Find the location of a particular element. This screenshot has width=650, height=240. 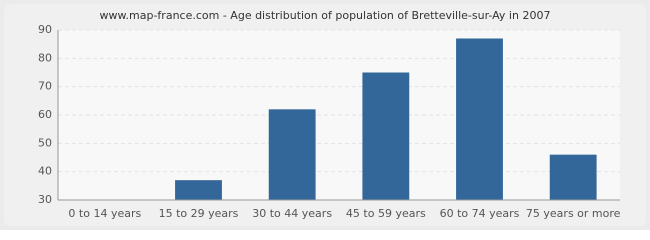

y-tick-label: 60 is located at coordinates (45, 114).